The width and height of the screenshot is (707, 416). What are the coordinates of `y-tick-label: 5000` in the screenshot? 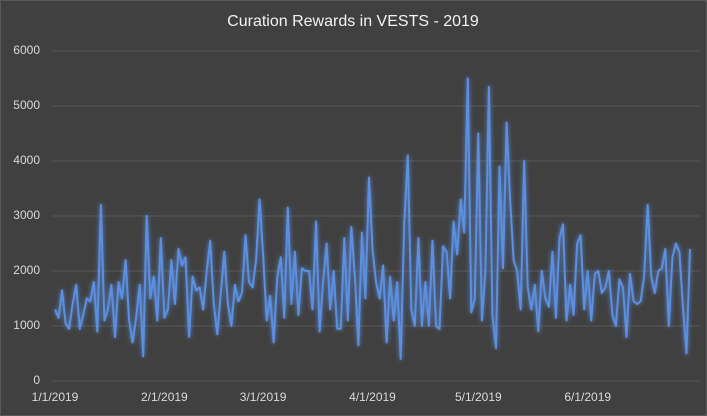 It's located at (26, 105).